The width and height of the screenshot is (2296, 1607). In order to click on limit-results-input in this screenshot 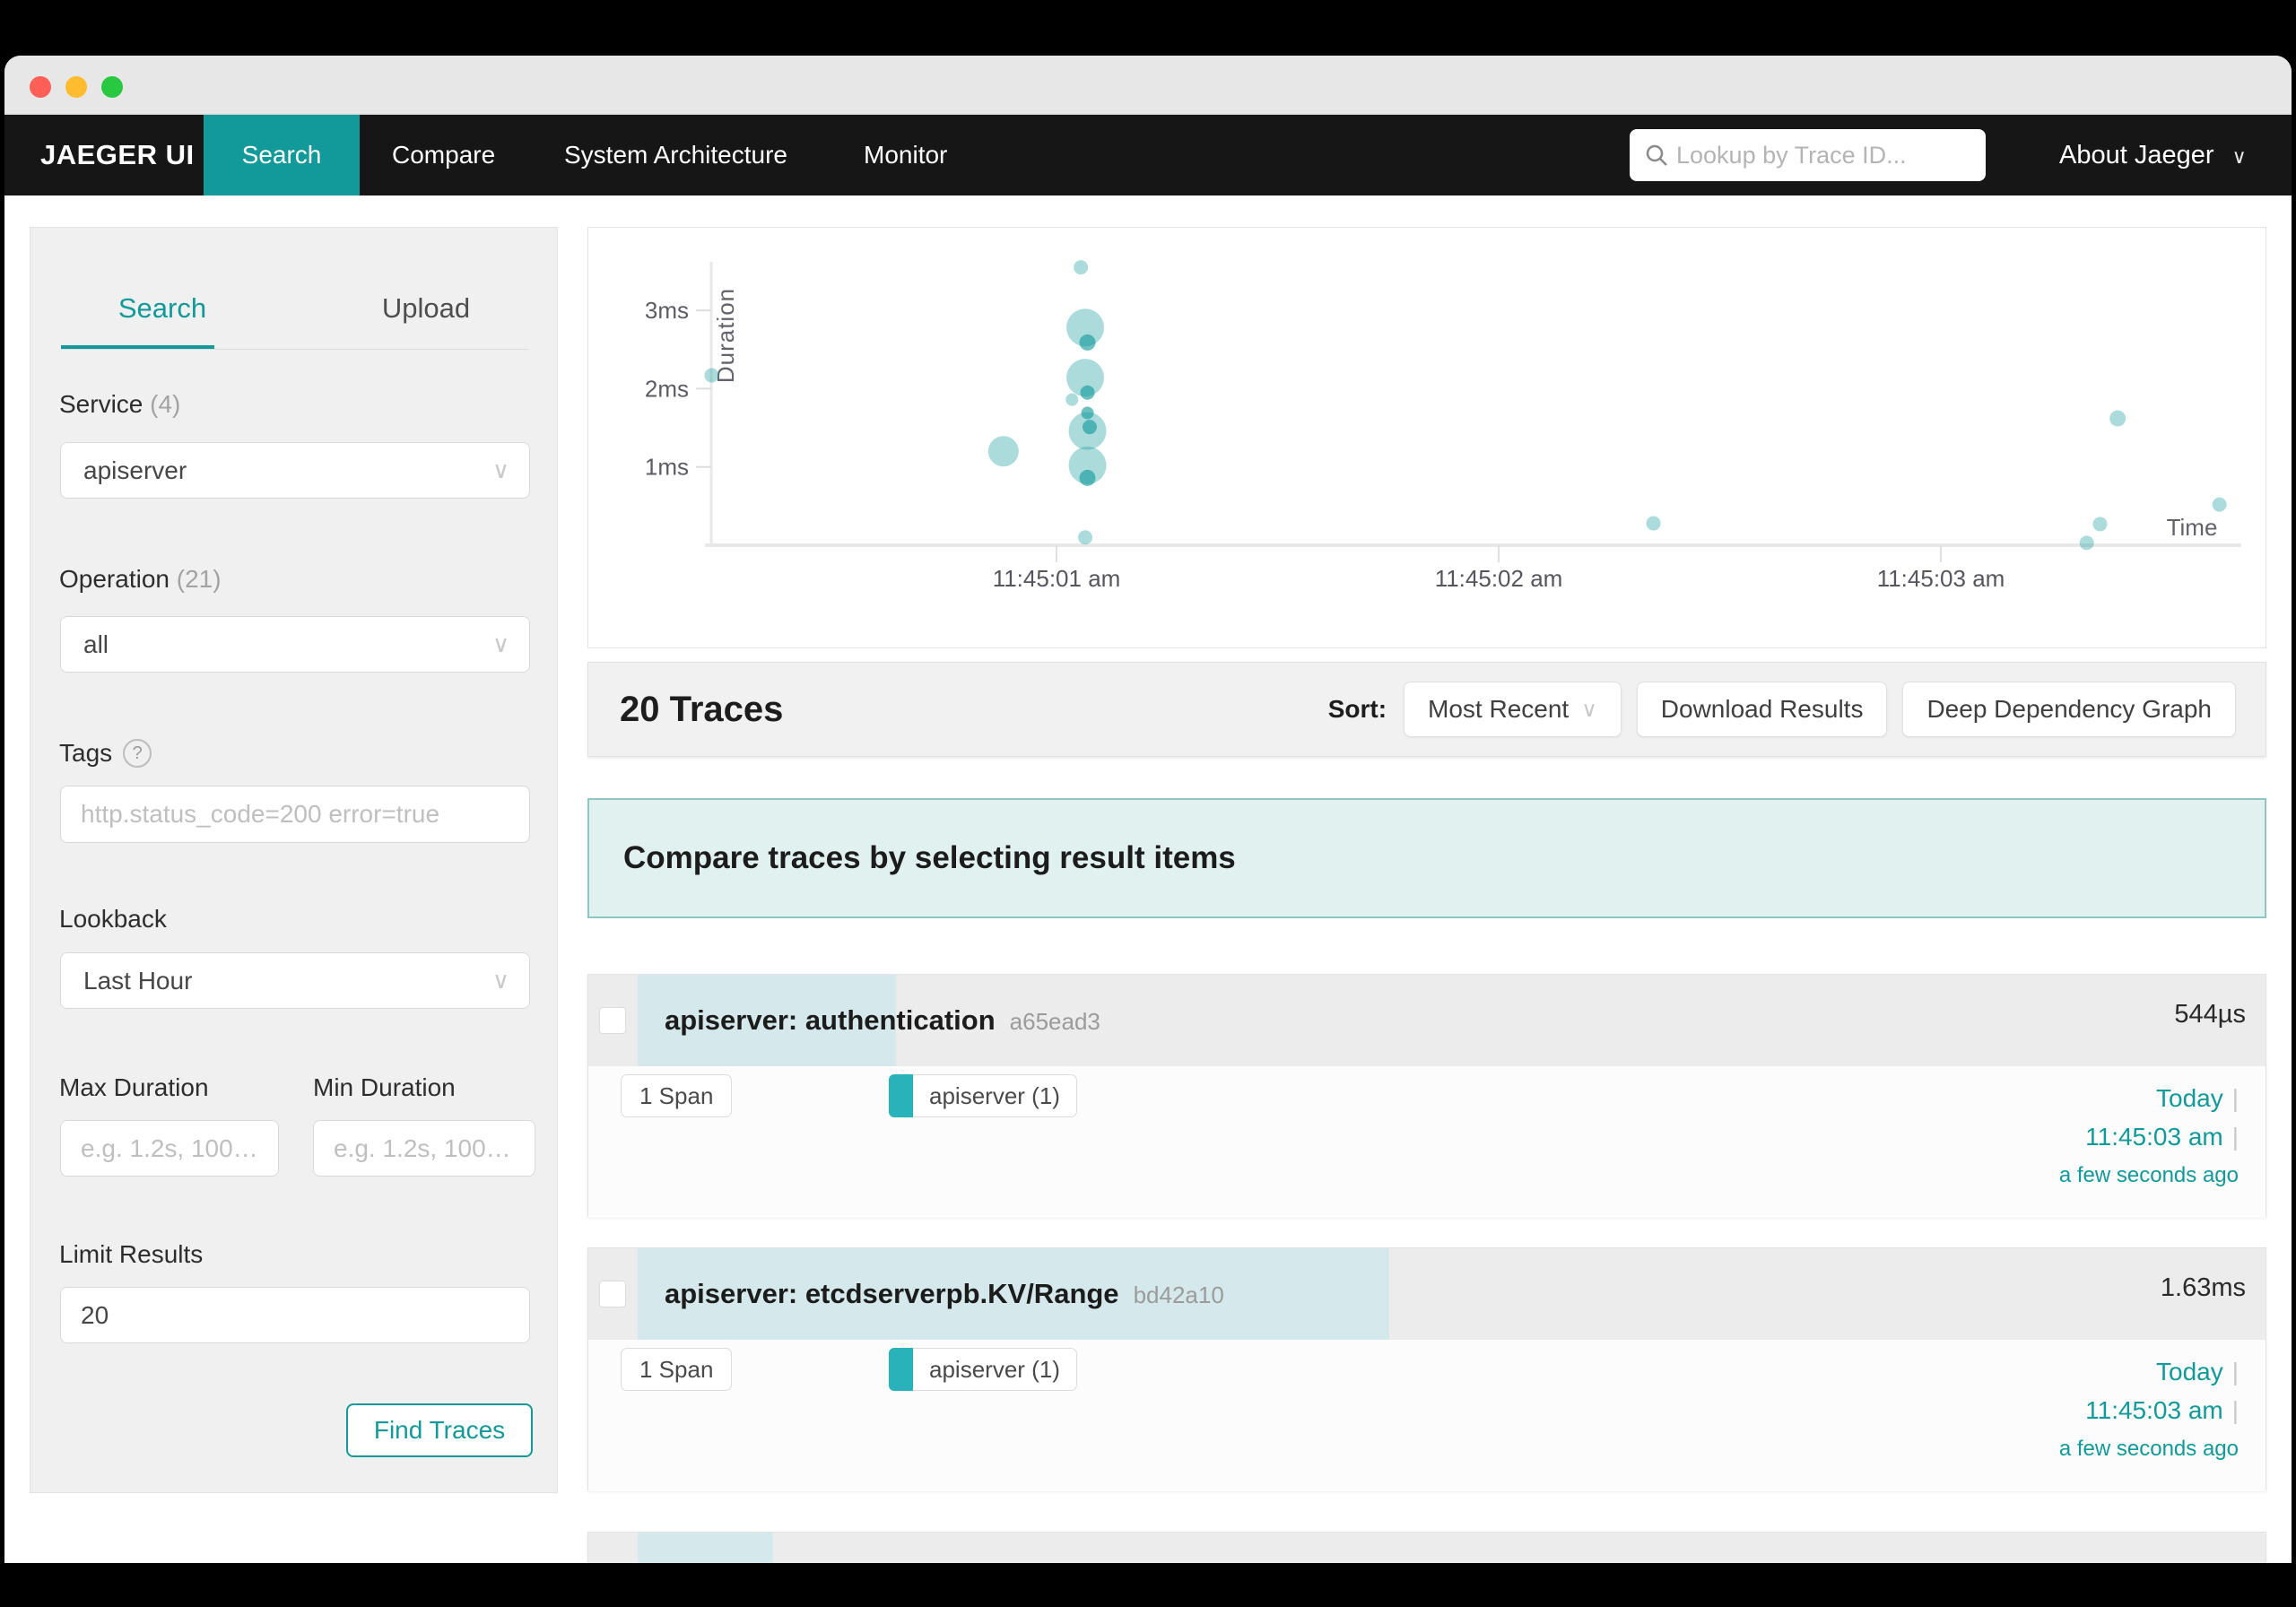, I will do `click(295, 1315)`.